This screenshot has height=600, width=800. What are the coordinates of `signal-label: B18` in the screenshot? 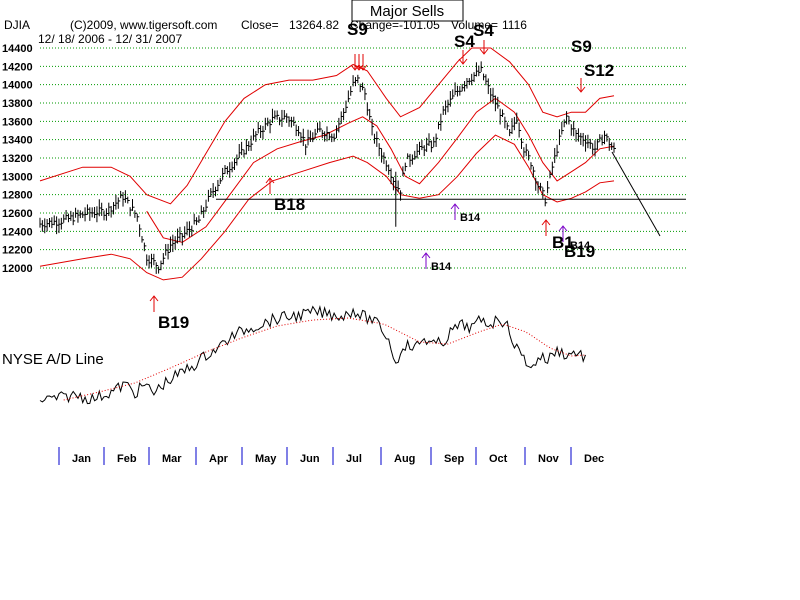 It's located at (289, 204).